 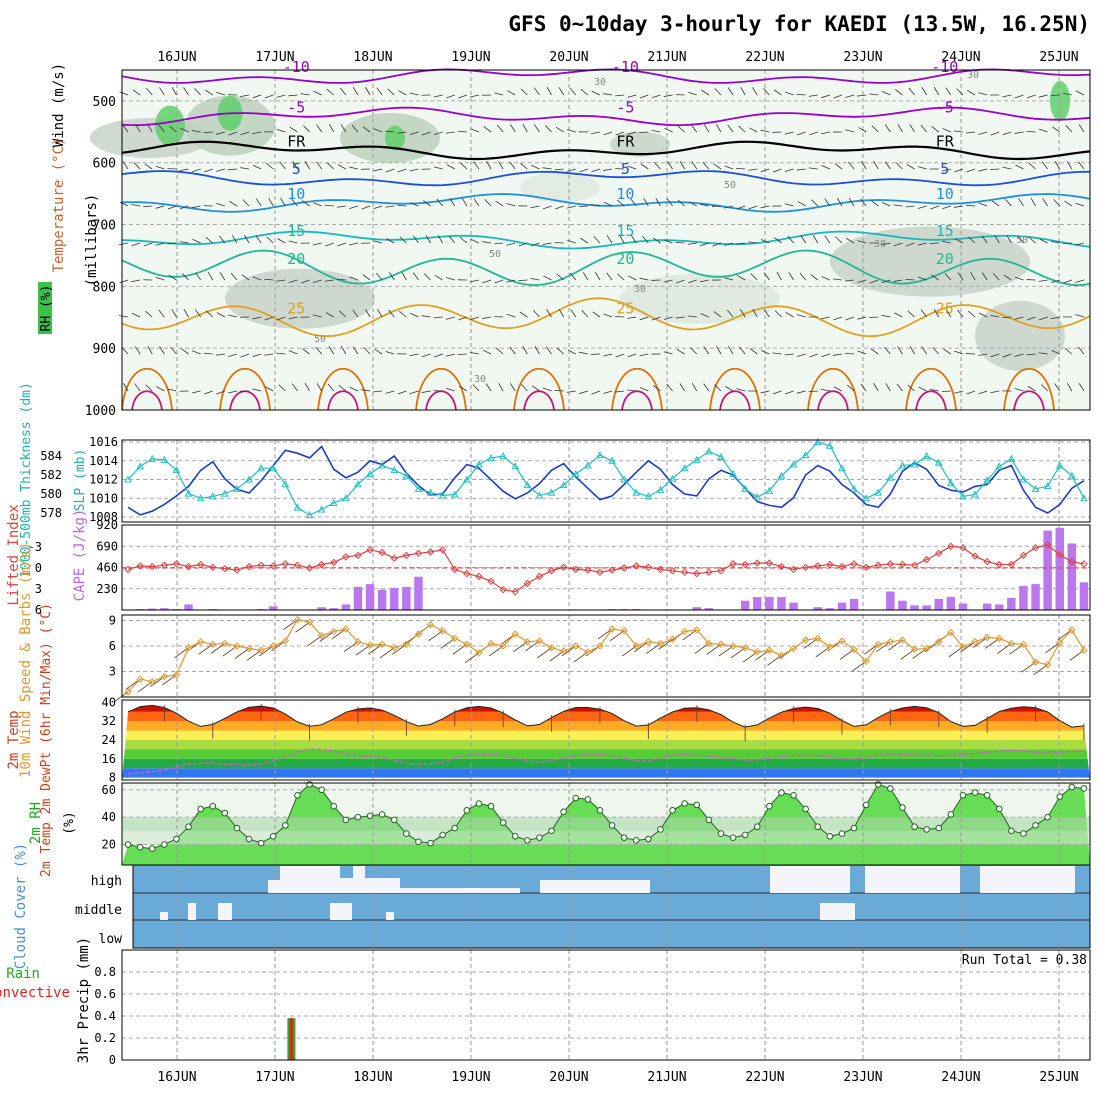 What do you see at coordinates (666, 57) in the screenshot?
I see `date-label-top: 21JUN` at bounding box center [666, 57].